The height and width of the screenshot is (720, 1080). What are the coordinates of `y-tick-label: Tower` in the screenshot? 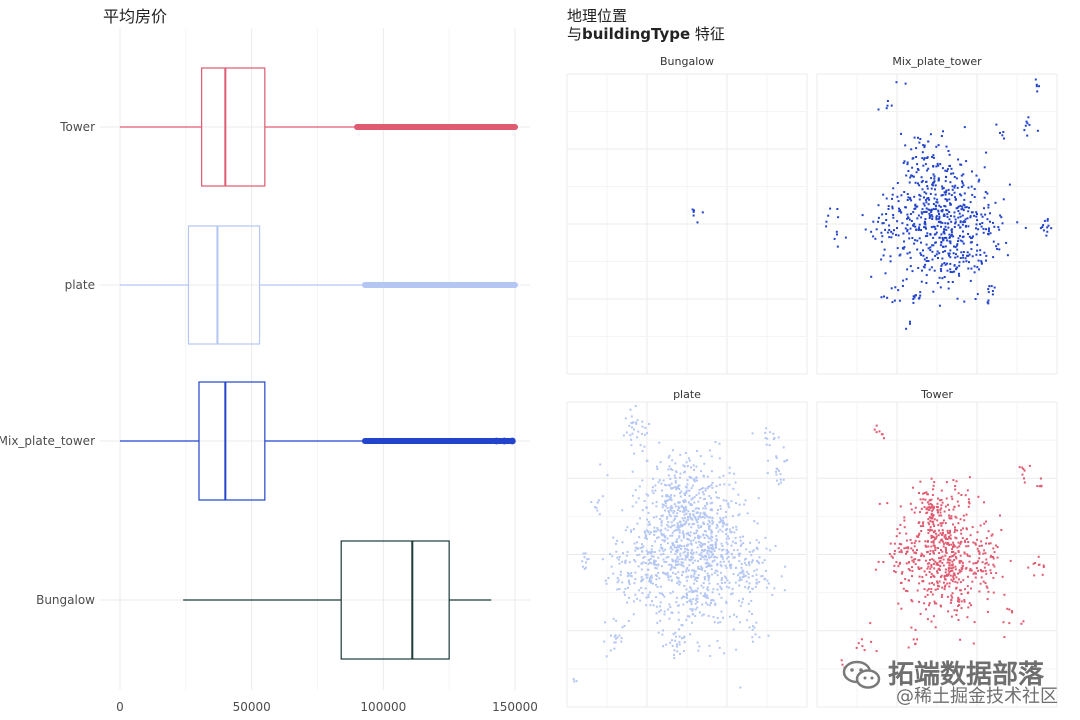 It's located at (77, 127).